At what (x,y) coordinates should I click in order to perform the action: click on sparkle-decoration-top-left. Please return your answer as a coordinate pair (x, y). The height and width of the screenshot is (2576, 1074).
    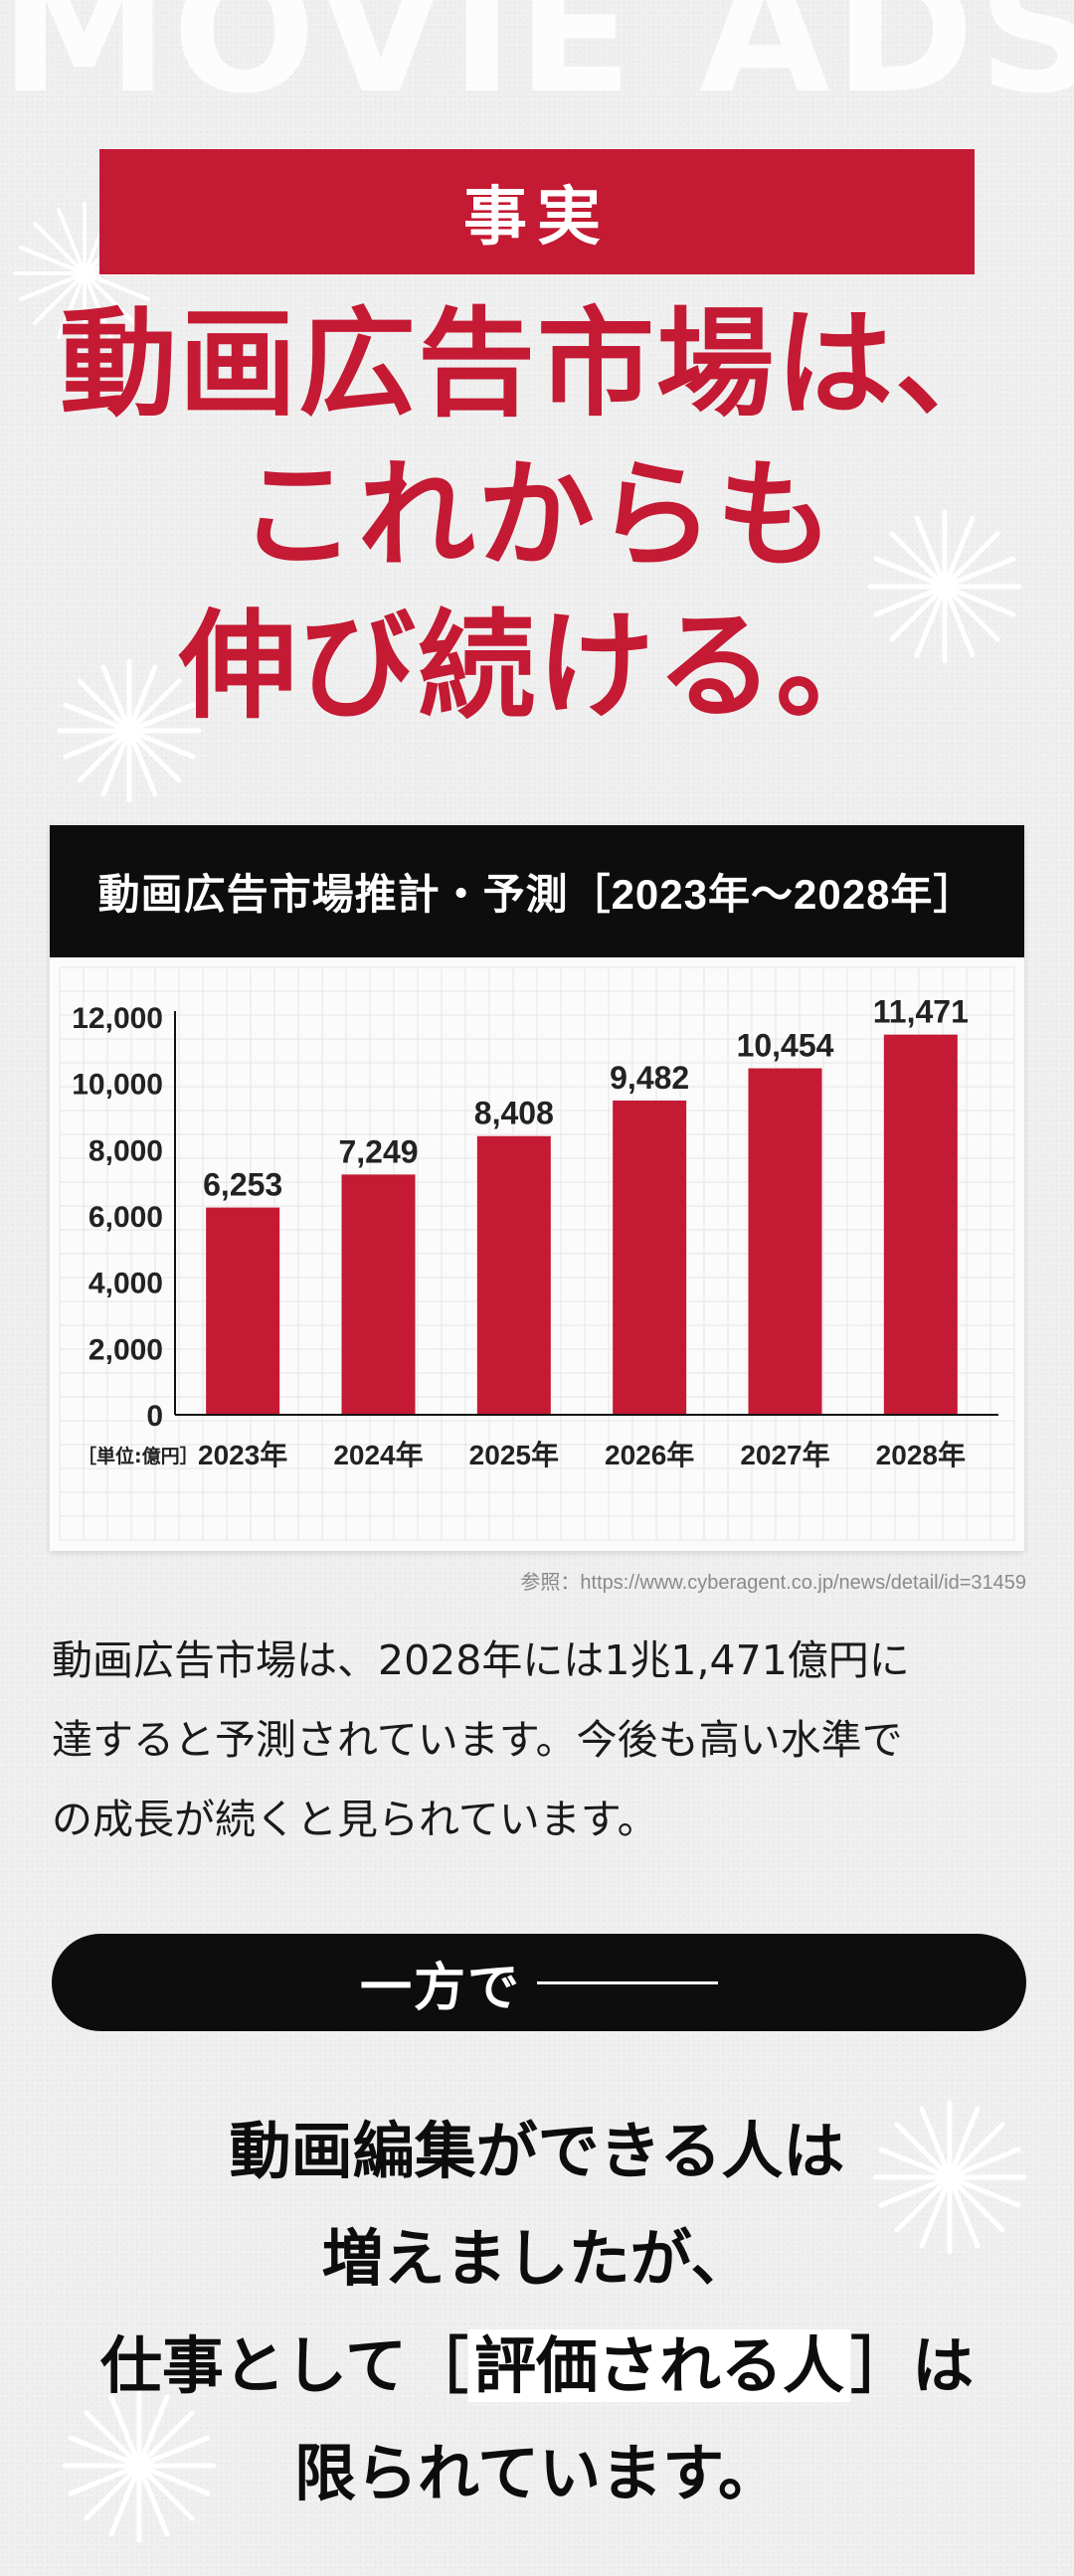
    Looking at the image, I should click on (84, 273).